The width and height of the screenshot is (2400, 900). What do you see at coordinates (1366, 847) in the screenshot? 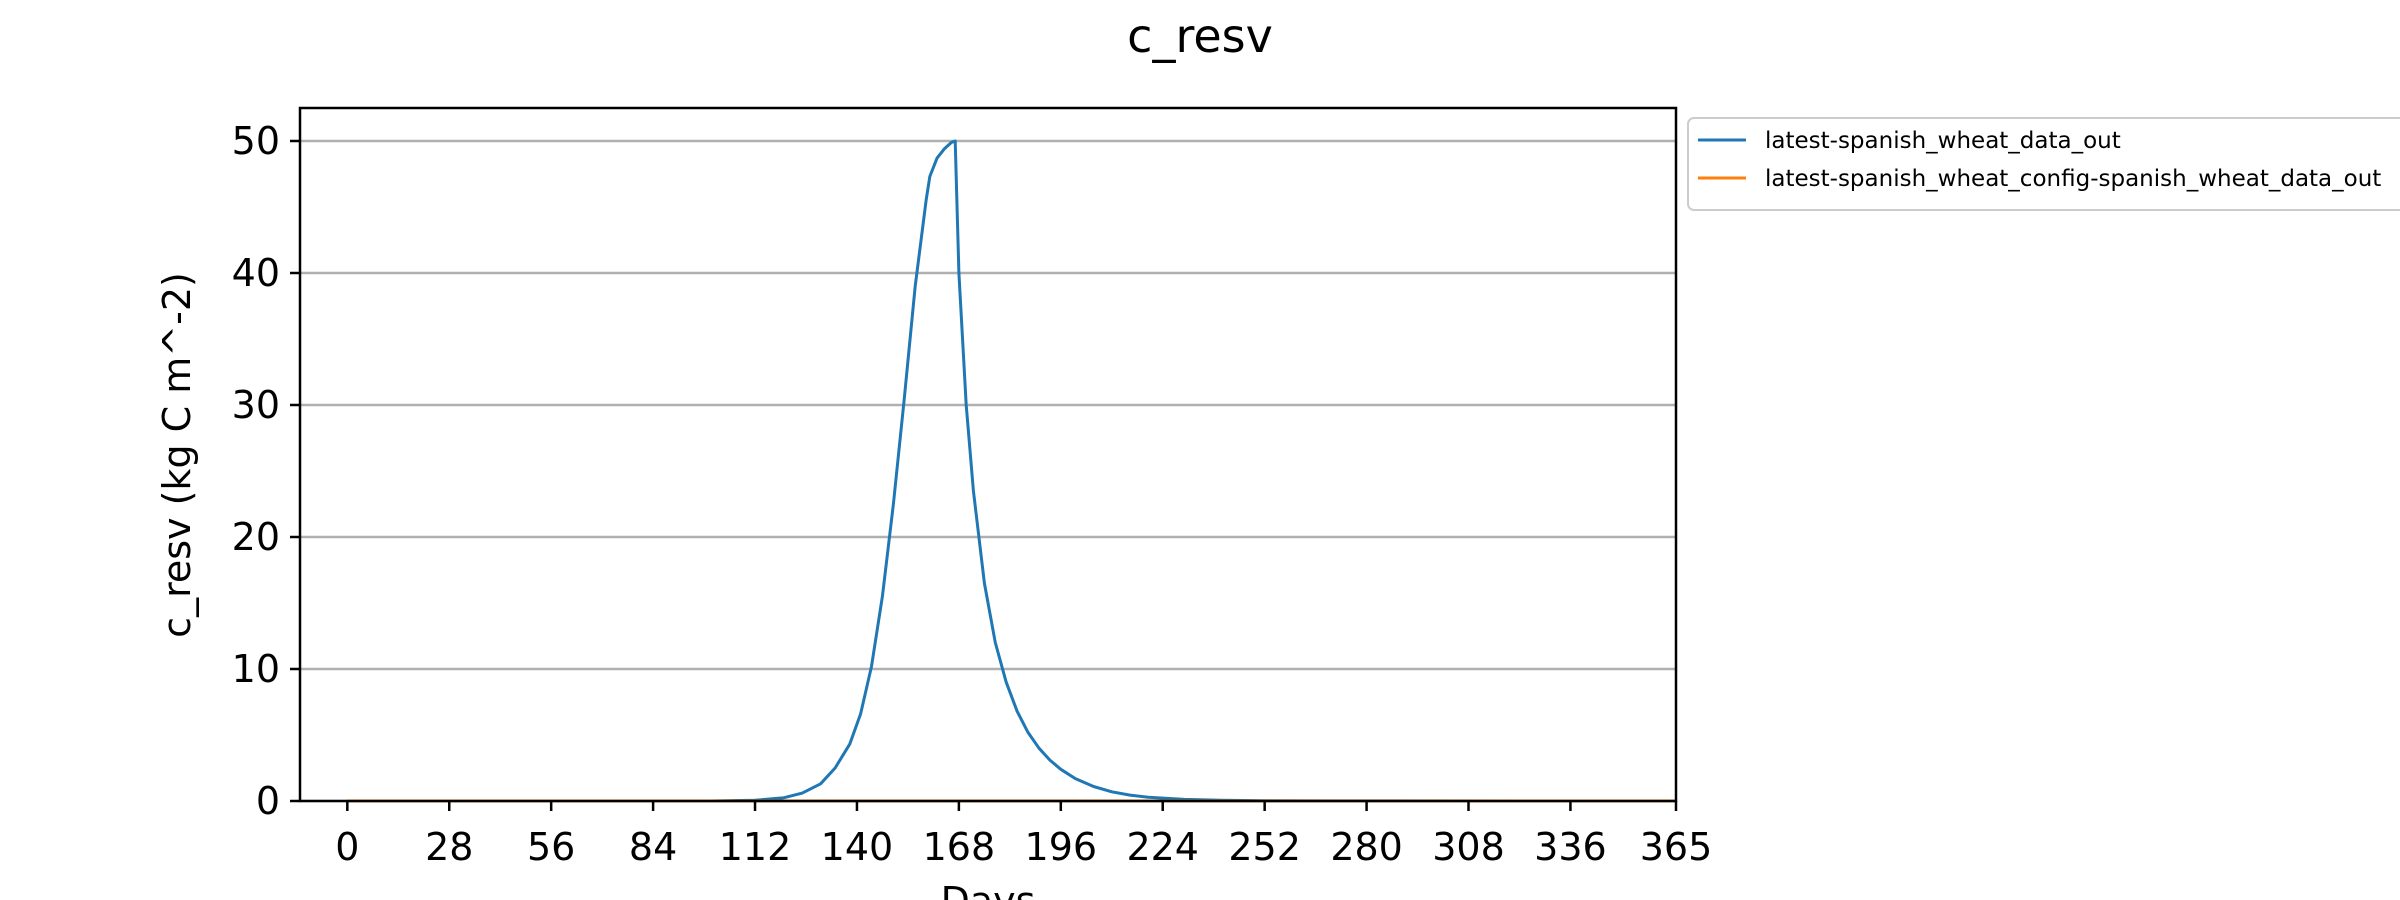
I see `x-tick-label: 280` at bounding box center [1366, 847].